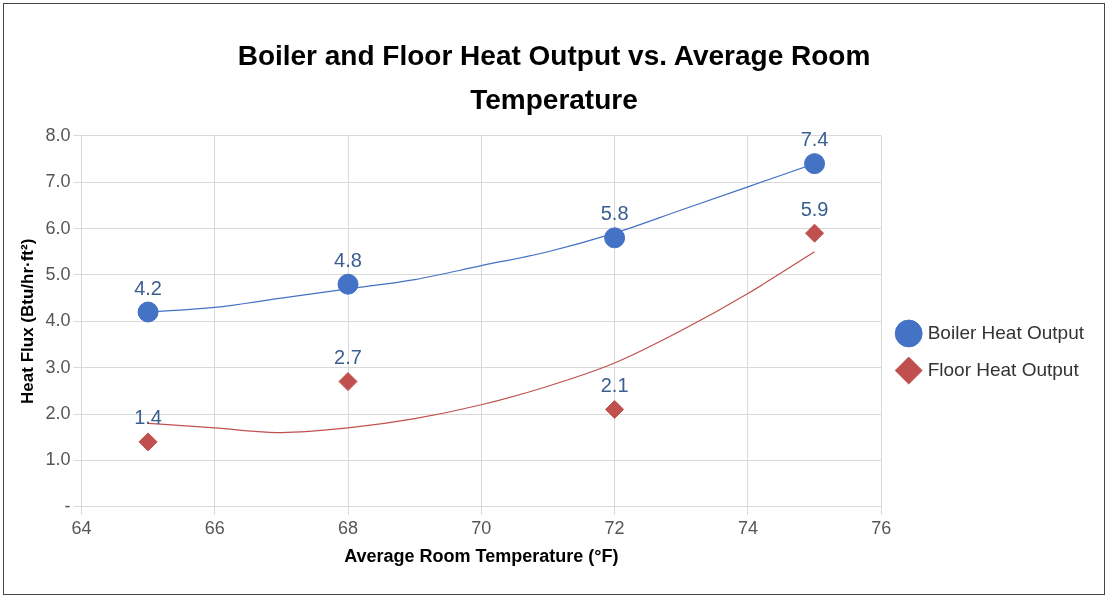 The image size is (1111, 598). What do you see at coordinates (881, 527) in the screenshot?
I see `x-tick-label: 76` at bounding box center [881, 527].